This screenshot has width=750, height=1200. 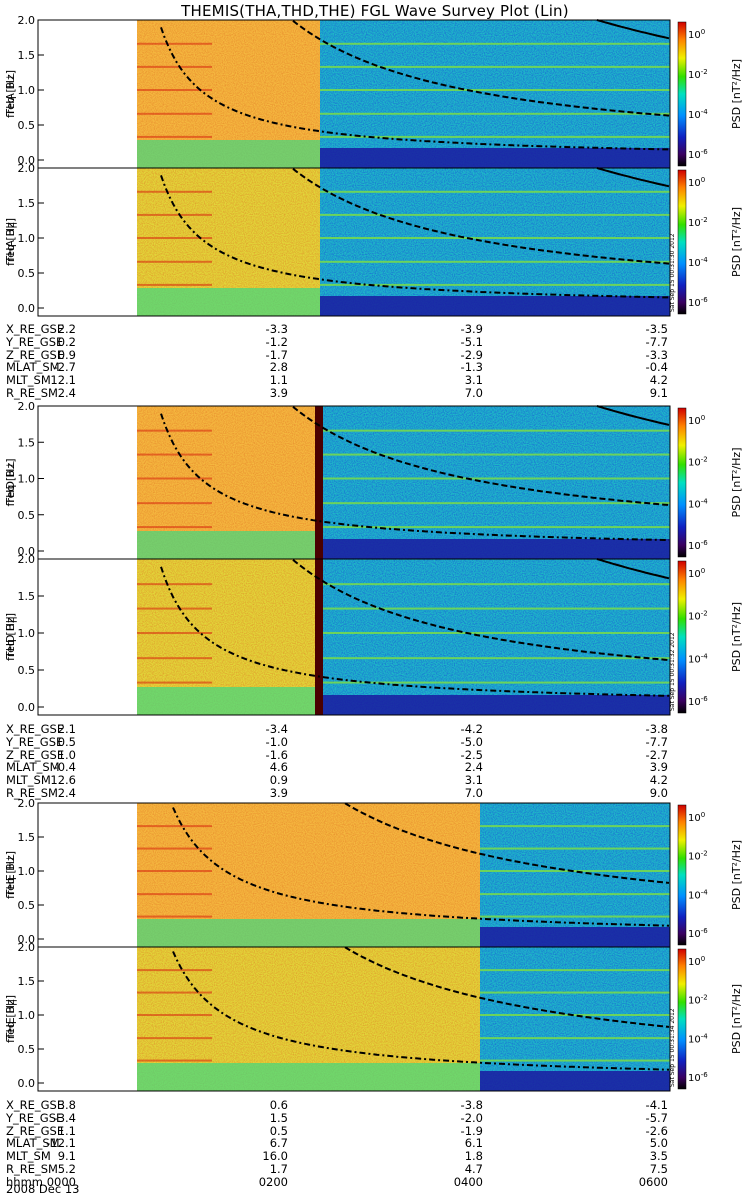 I want to click on ephemeris-value: 12.6, so click(x=63, y=780).